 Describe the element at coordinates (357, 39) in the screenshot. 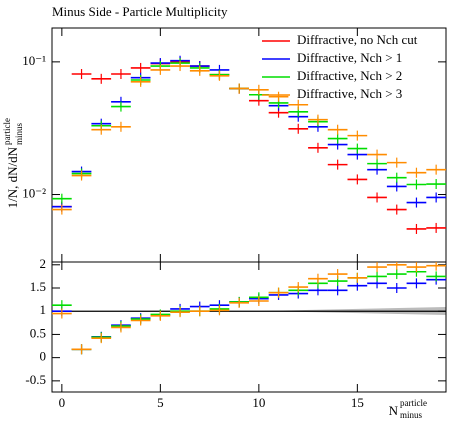

I see `legend-label: Diffractive, no Nch cut` at that location.